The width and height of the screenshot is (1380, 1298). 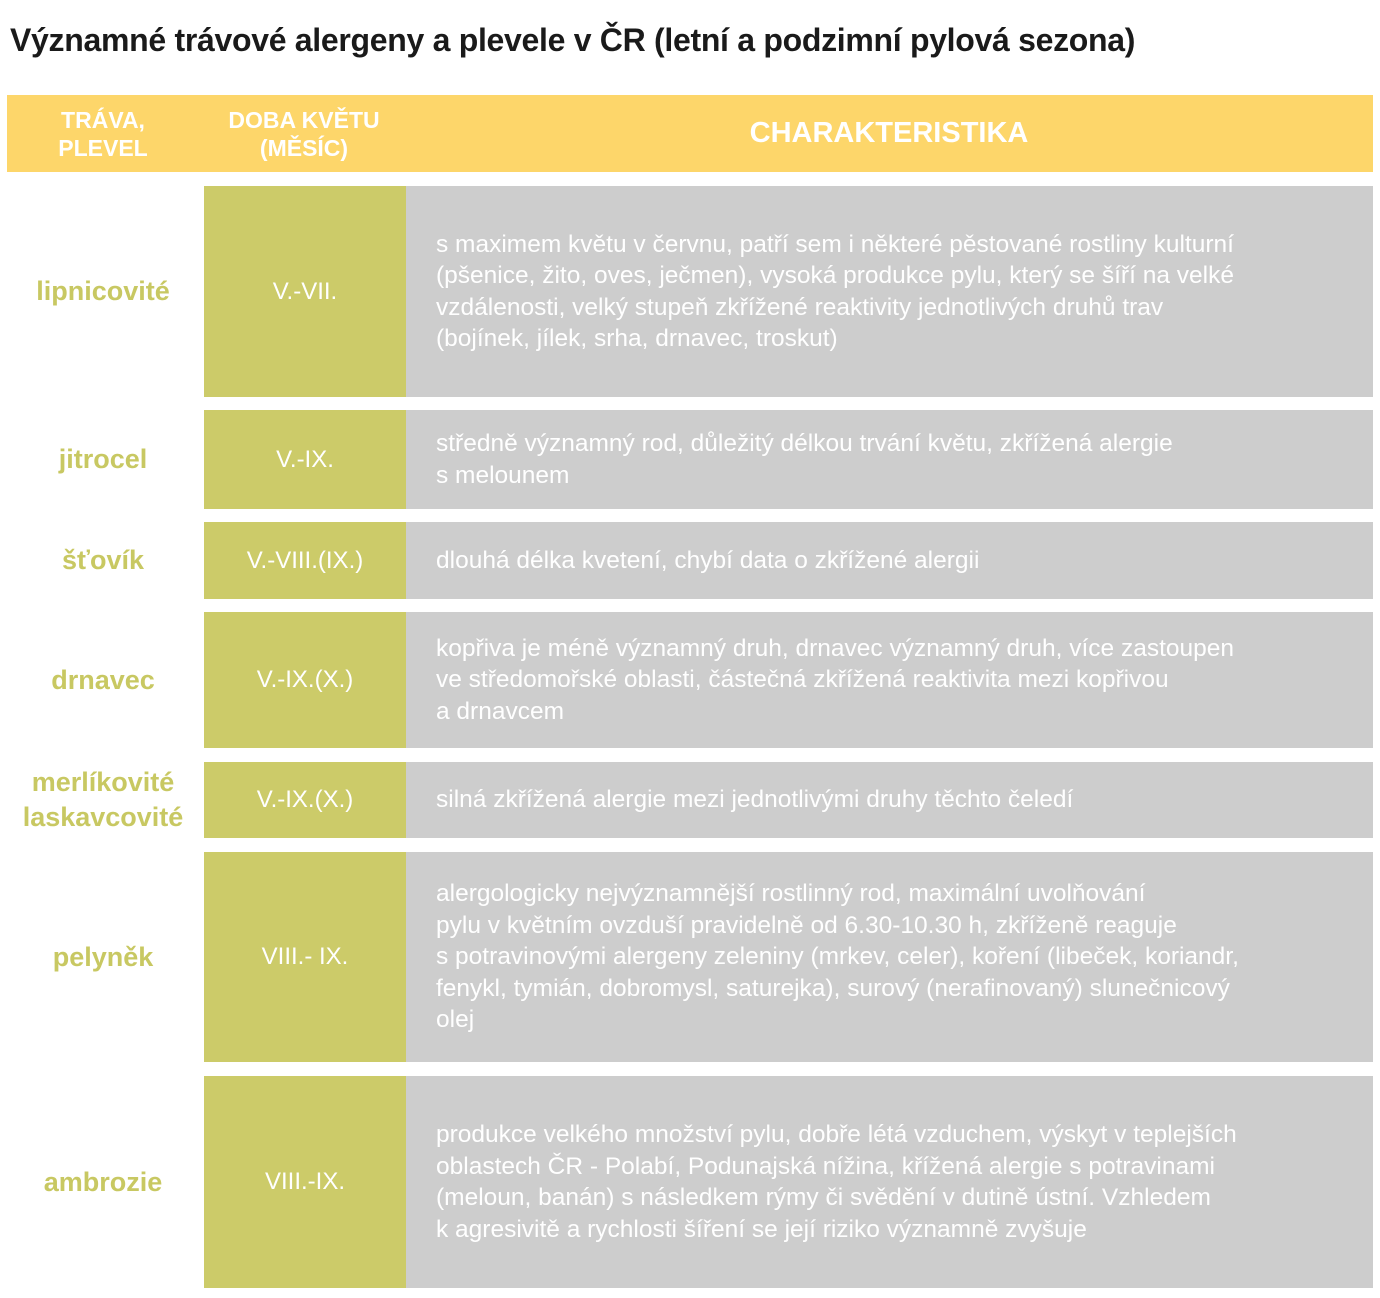 What do you see at coordinates (103, 1181) in the screenshot?
I see `row-plant-name: ambrozie` at bounding box center [103, 1181].